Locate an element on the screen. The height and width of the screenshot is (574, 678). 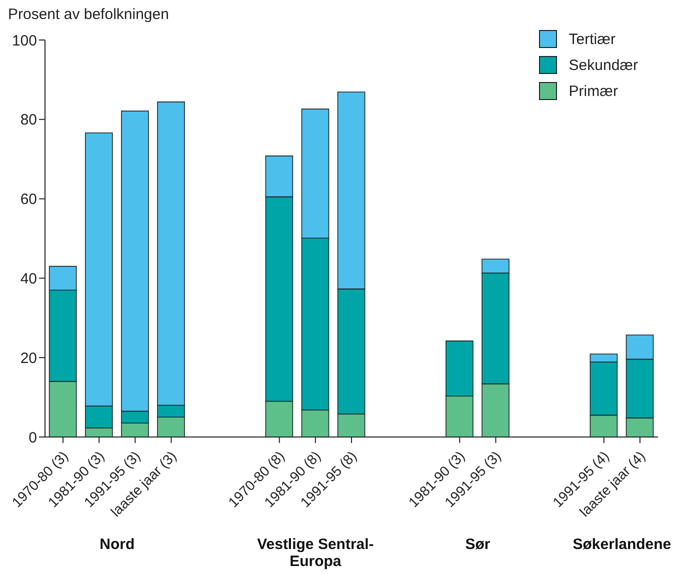
text: Søkerlandene is located at coordinates (622, 544).